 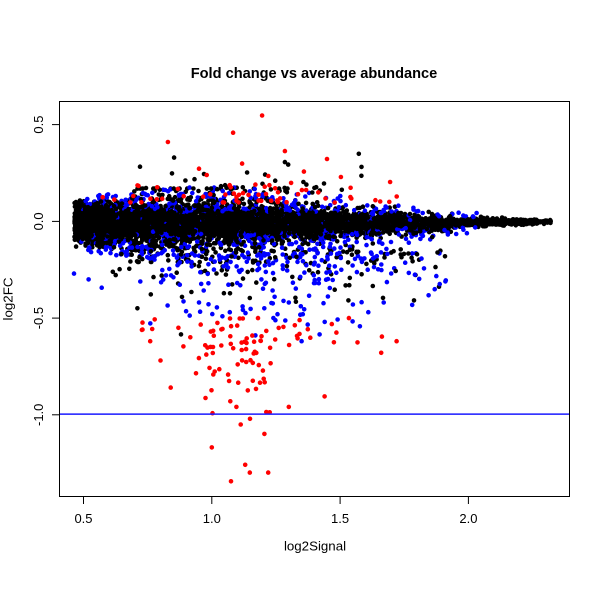 I want to click on svg-text: 0.0, so click(x=38, y=221).